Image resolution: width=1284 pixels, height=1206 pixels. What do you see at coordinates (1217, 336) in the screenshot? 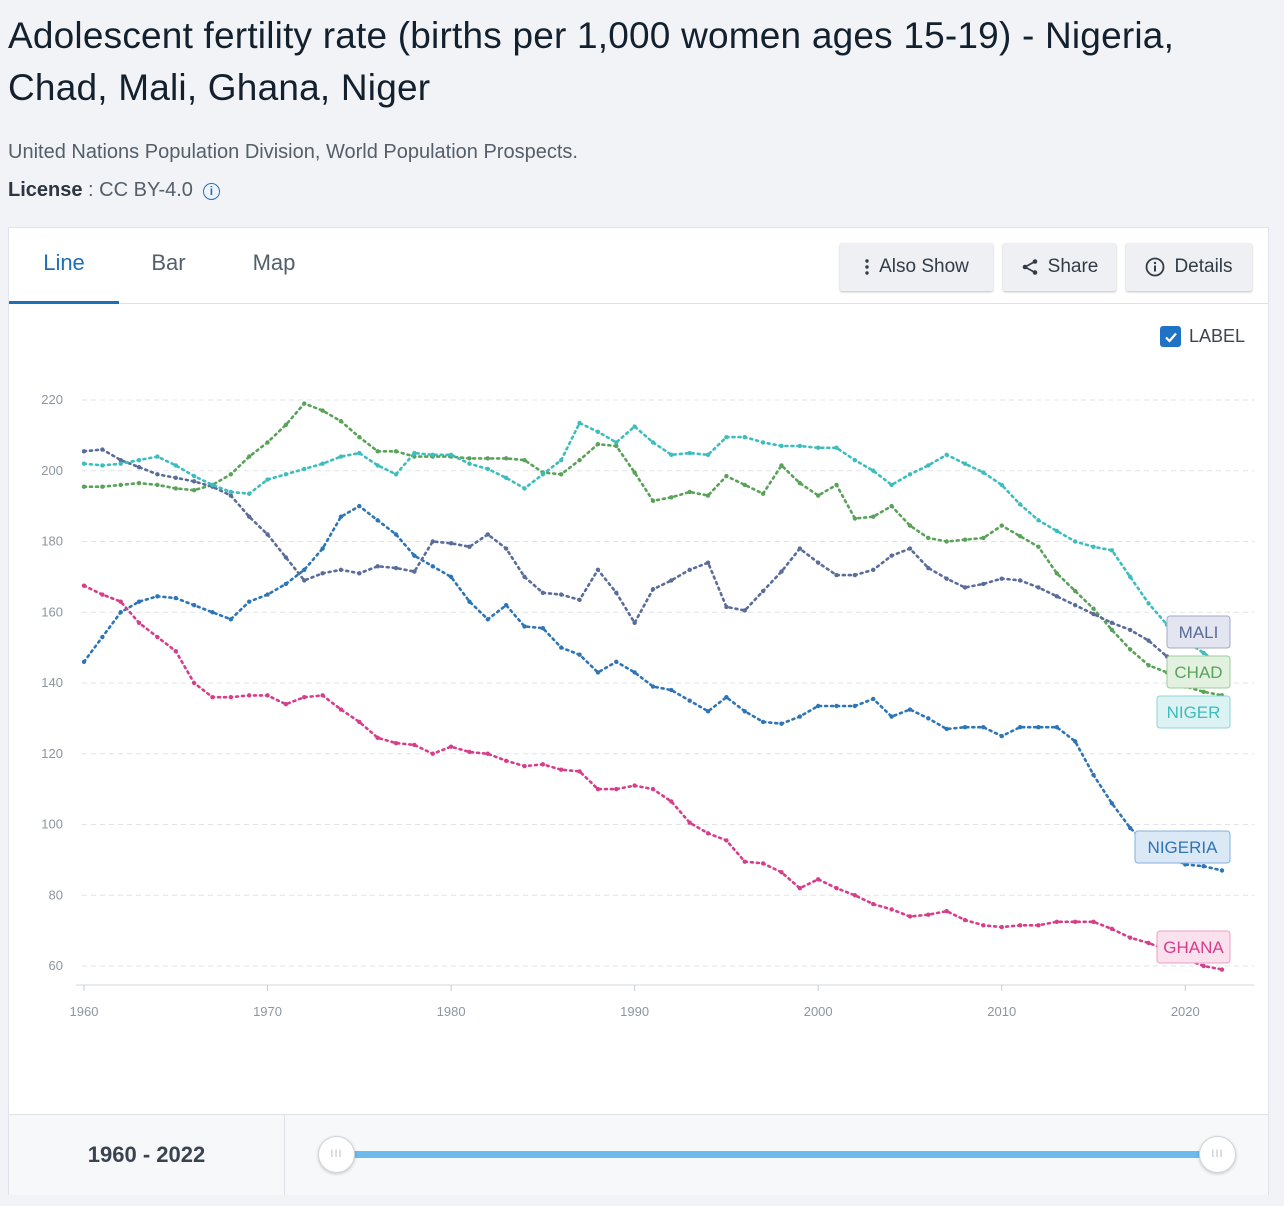
I see `label-toggle-text: LABEL` at bounding box center [1217, 336].